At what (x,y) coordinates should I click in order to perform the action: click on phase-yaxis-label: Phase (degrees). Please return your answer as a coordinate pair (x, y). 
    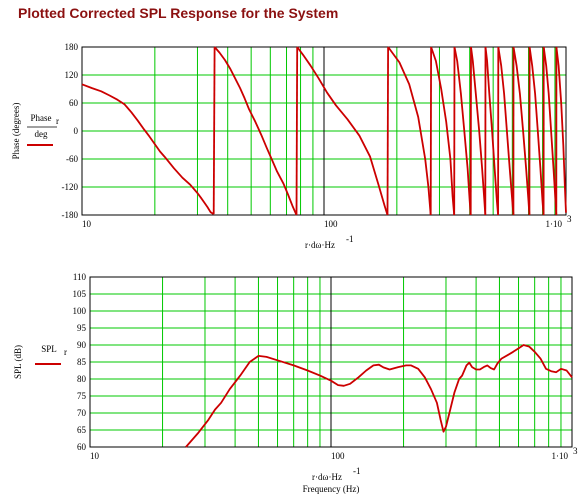
    Looking at the image, I should click on (16, 131).